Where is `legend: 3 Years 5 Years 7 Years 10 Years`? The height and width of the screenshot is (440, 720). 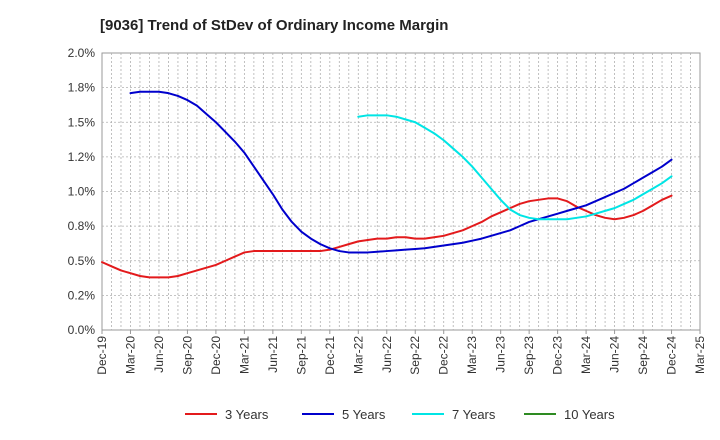 legend: 3 Years 5 Years 7 Years 10 Years is located at coordinates (400, 414).